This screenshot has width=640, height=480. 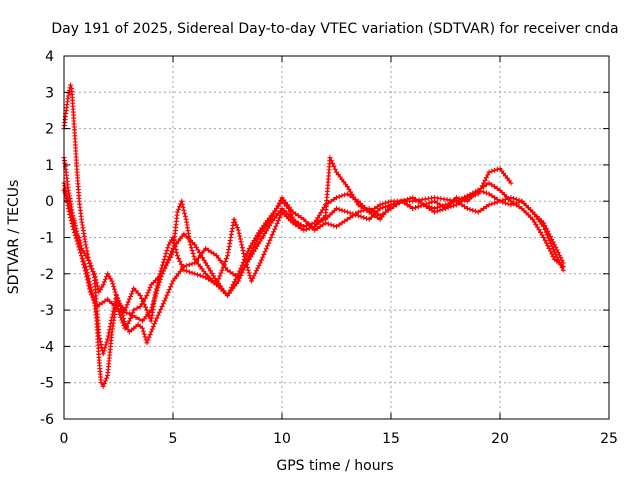 What do you see at coordinates (64, 439) in the screenshot?
I see `x-tick-label: 0` at bounding box center [64, 439].